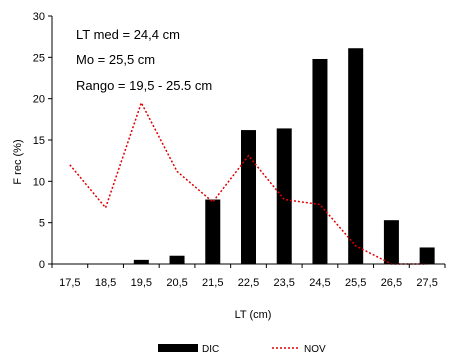 The height and width of the screenshot is (358, 451). I want to click on y-tick-label: 20, so click(39, 100).